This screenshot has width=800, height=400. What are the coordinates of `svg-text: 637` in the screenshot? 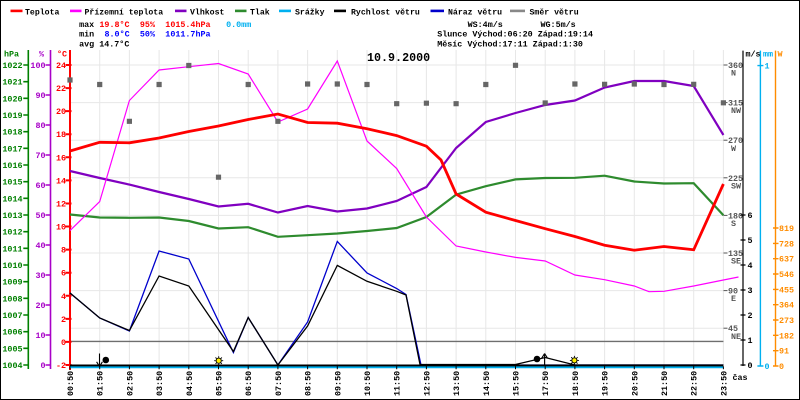 It's located at (786, 260).